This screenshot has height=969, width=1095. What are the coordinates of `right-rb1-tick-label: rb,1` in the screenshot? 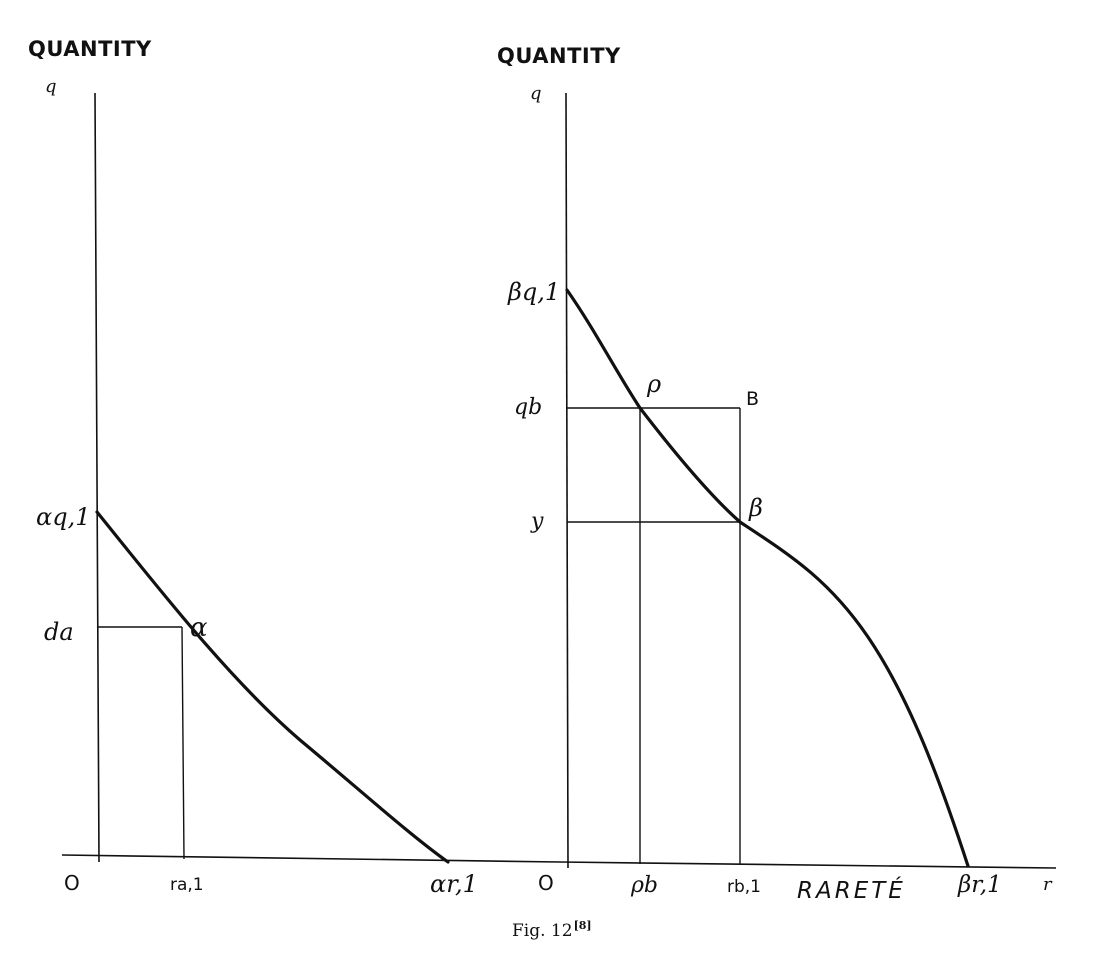 It's located at (744, 887).